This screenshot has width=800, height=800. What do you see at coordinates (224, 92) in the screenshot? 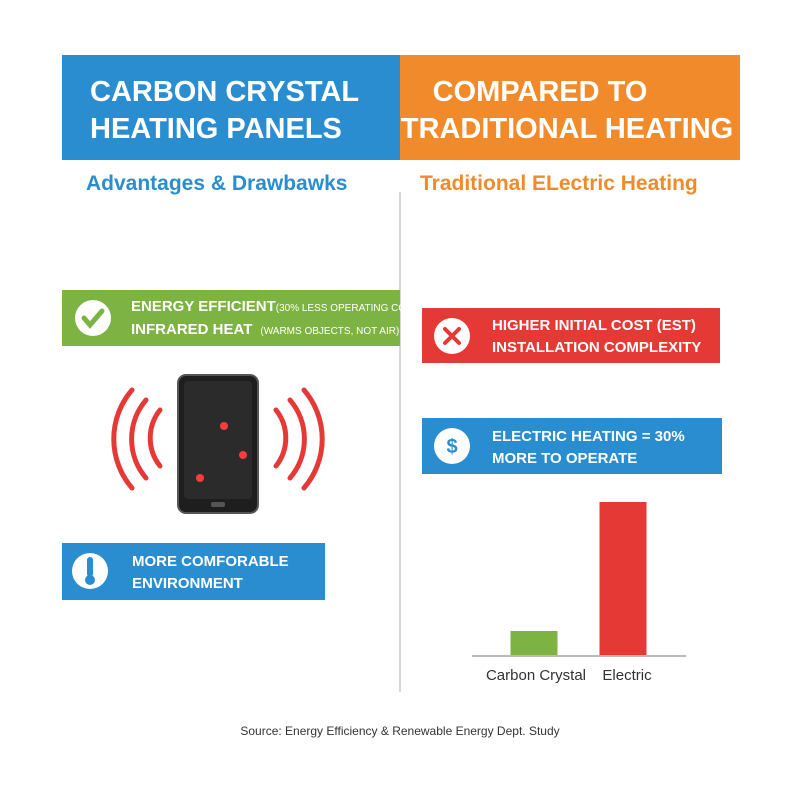
I see `left-title: CARBON CRYSTAL` at bounding box center [224, 92].